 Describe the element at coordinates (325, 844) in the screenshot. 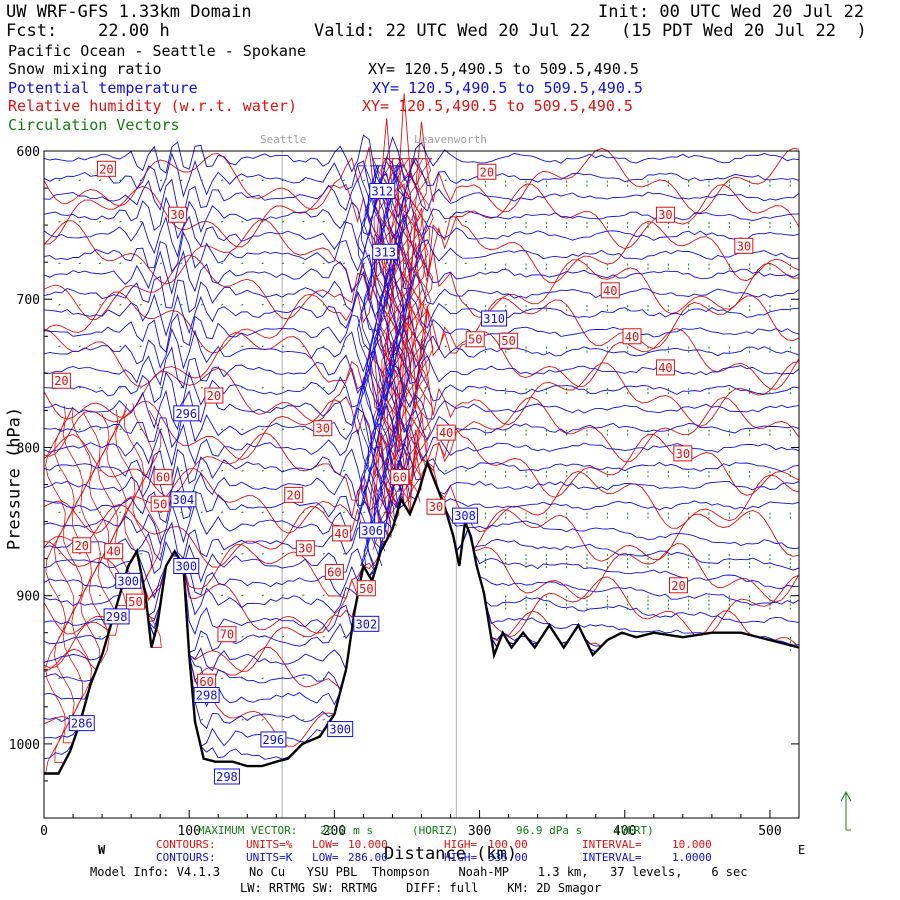

I see `rh-low-label: LOW=` at that location.